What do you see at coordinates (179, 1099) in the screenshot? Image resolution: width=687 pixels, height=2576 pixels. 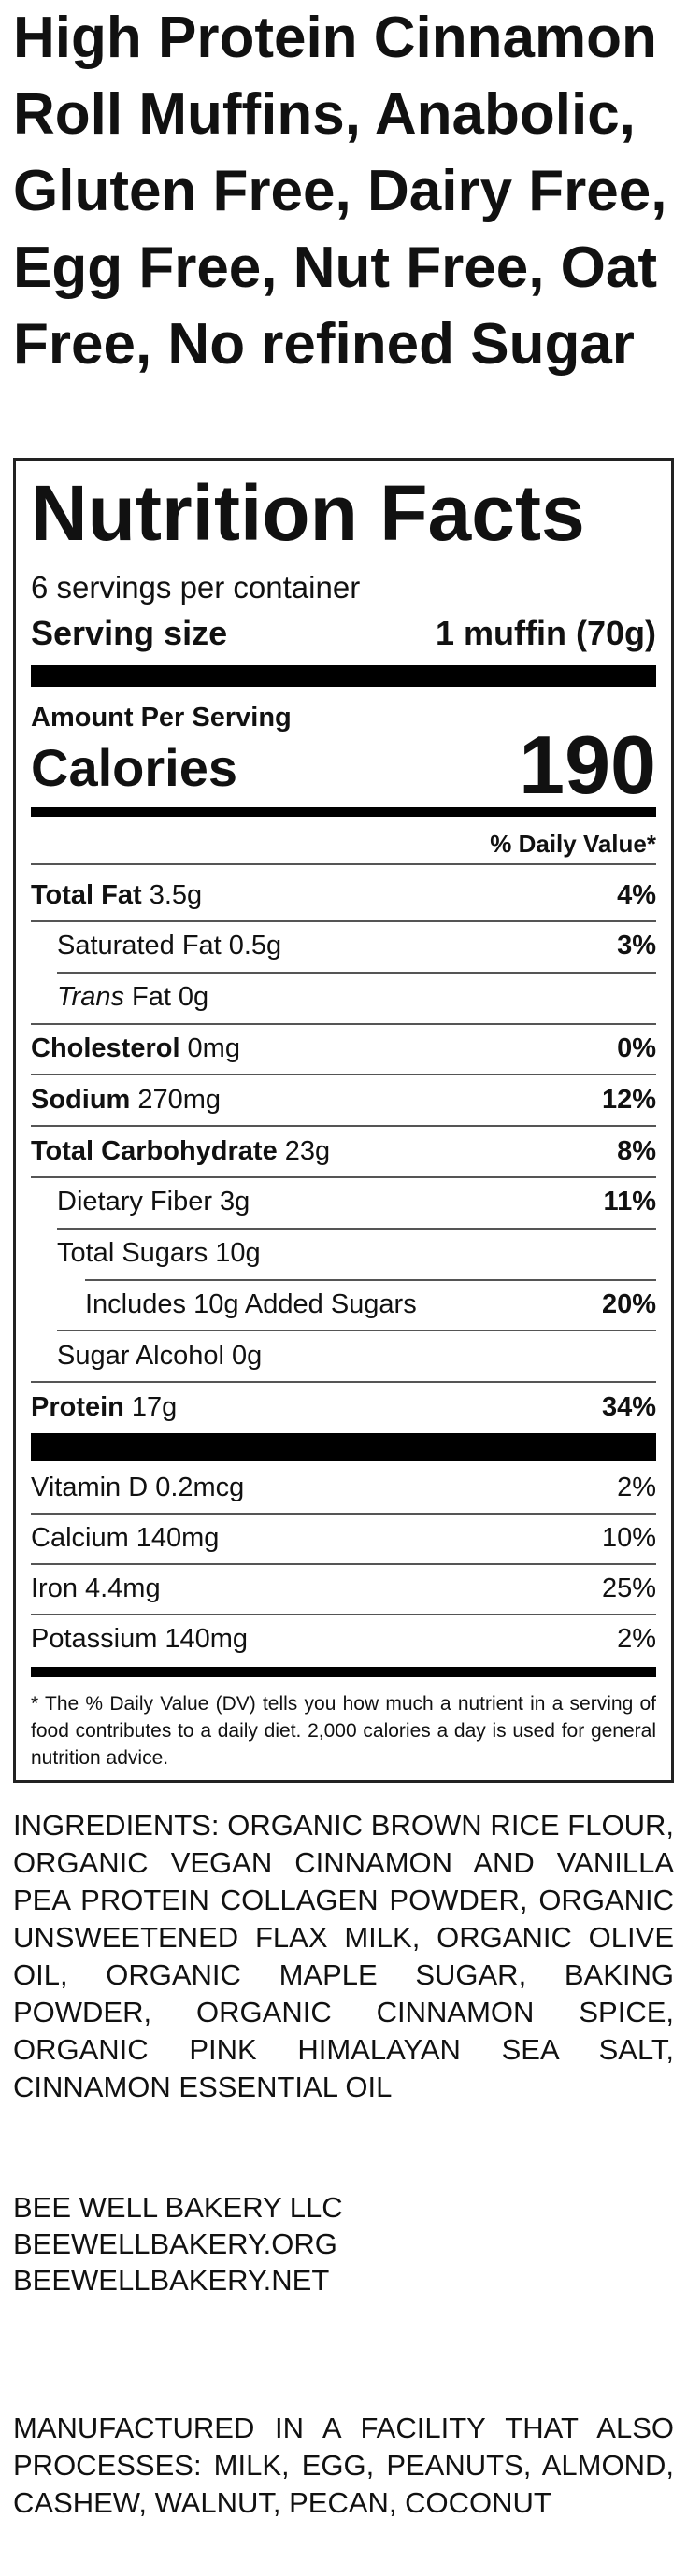 I see `nutrient-amount: 270mg` at bounding box center [179, 1099].